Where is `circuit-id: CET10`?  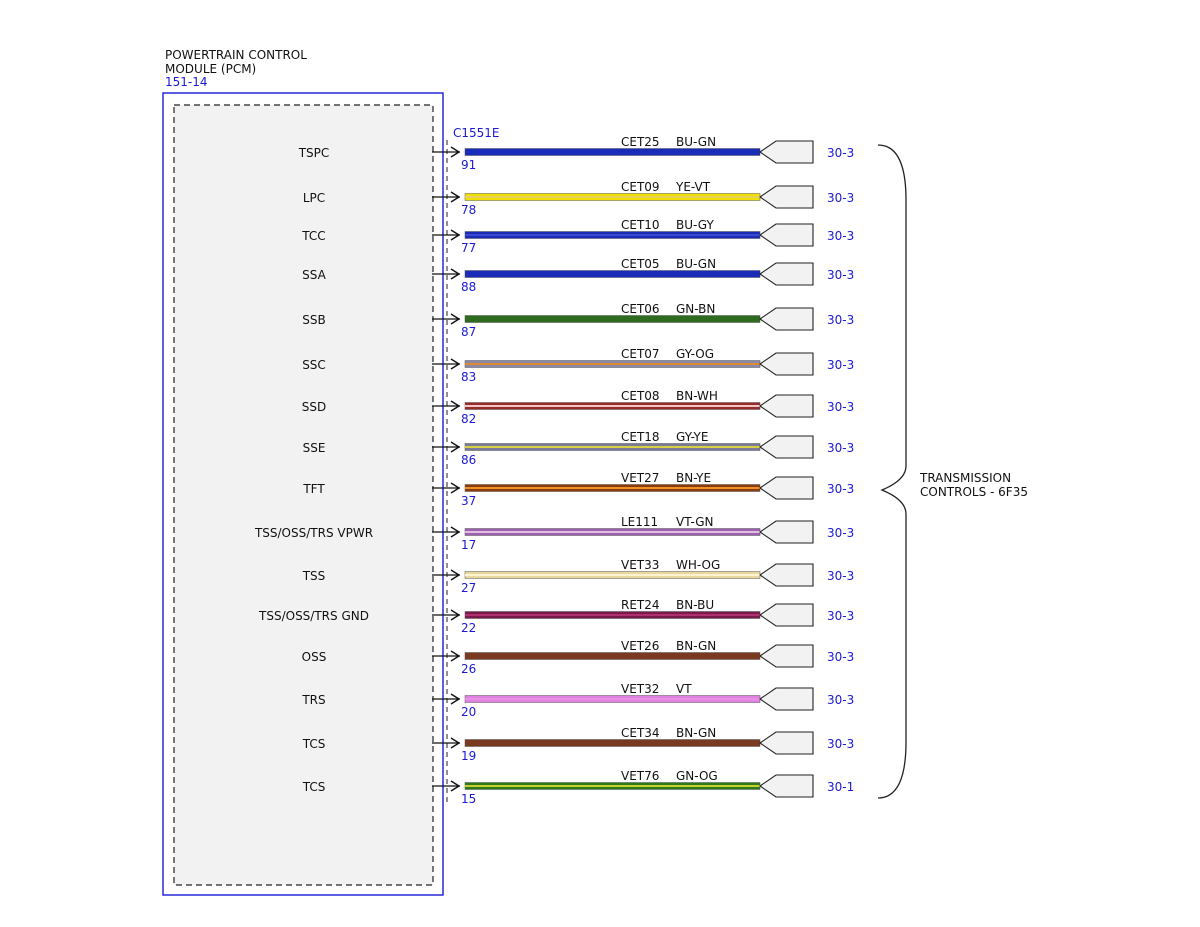 circuit-id: CET10 is located at coordinates (640, 225).